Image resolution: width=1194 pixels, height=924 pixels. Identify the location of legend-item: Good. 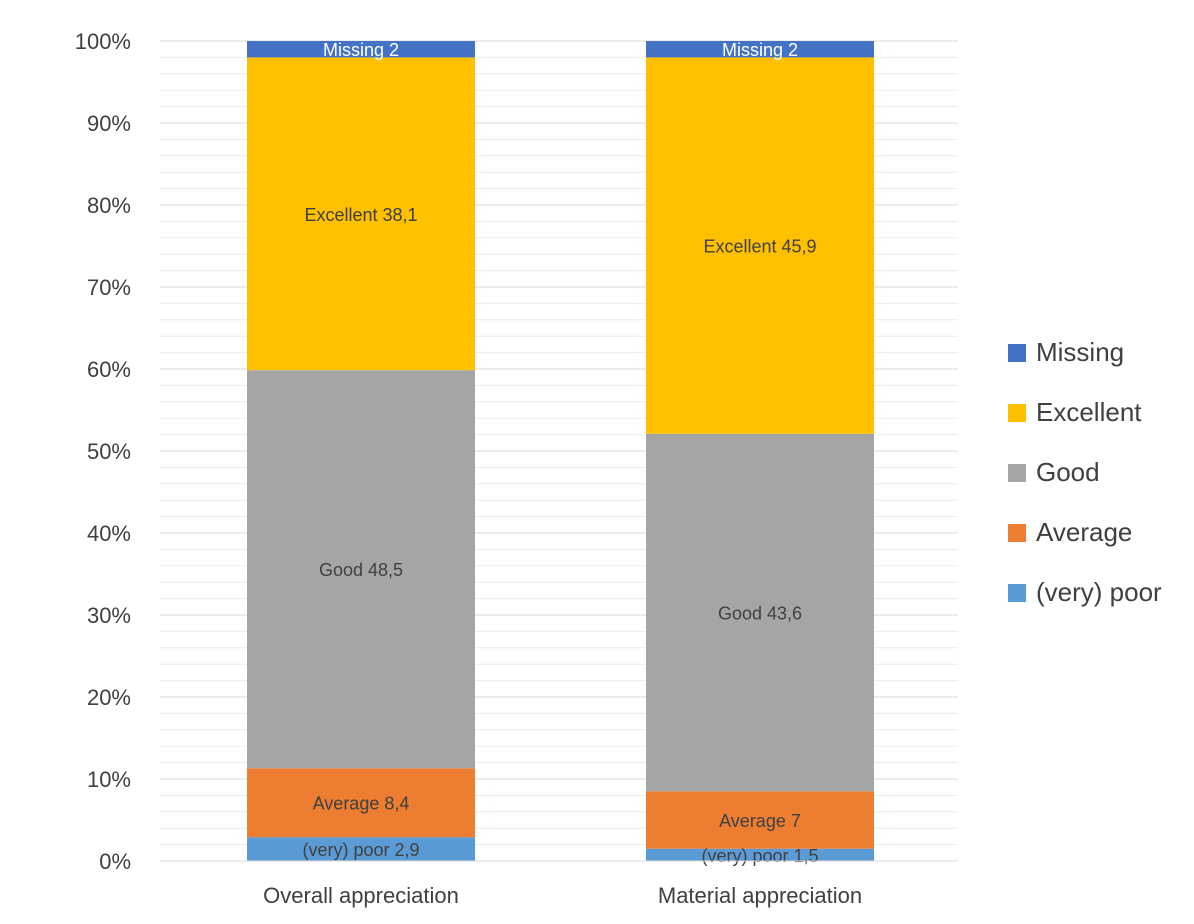
(1054, 472).